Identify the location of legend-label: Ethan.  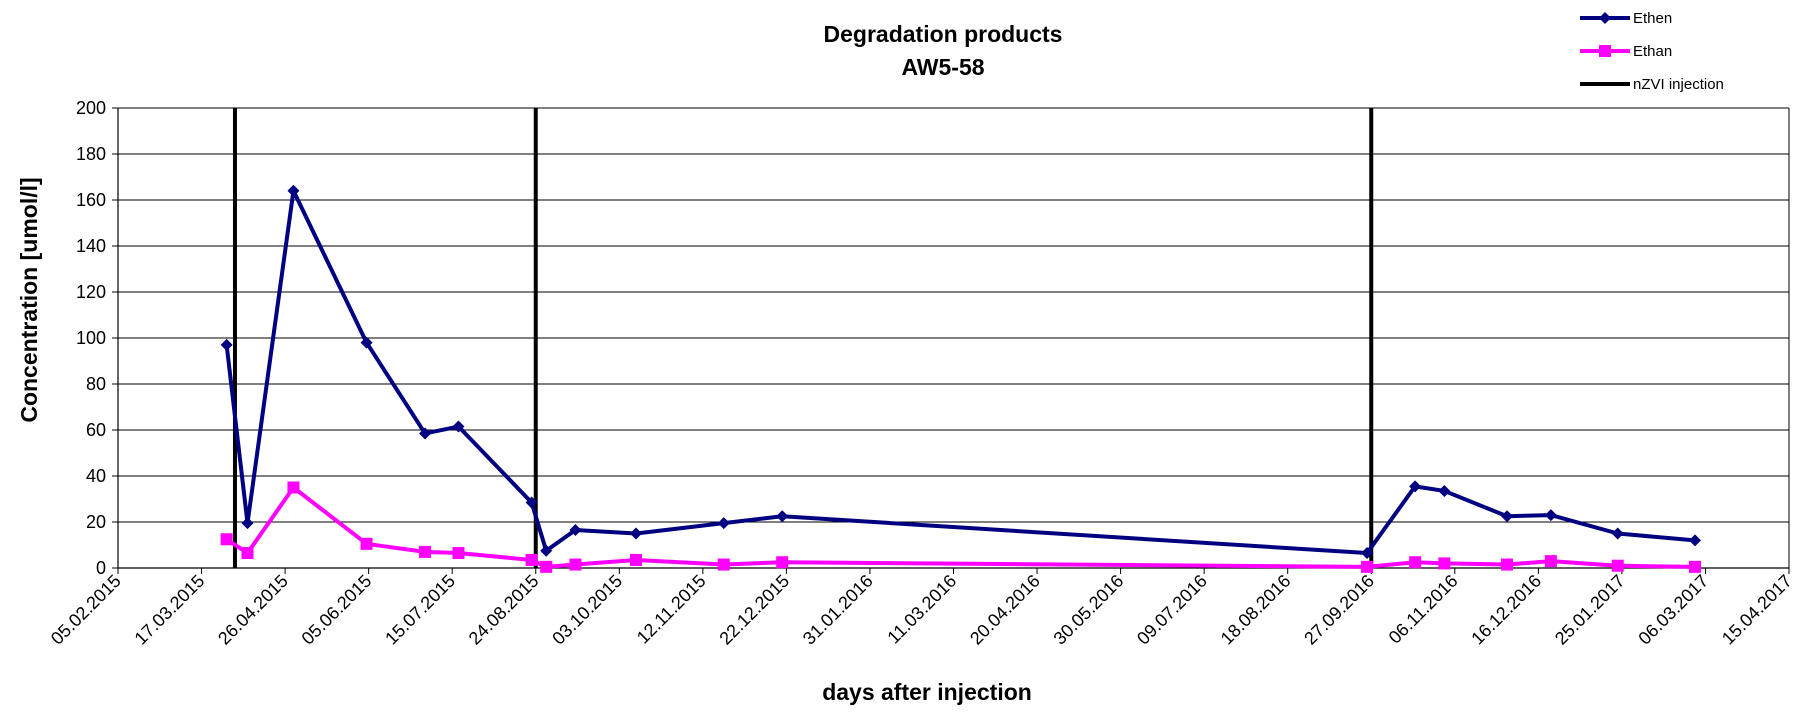
(1652, 51).